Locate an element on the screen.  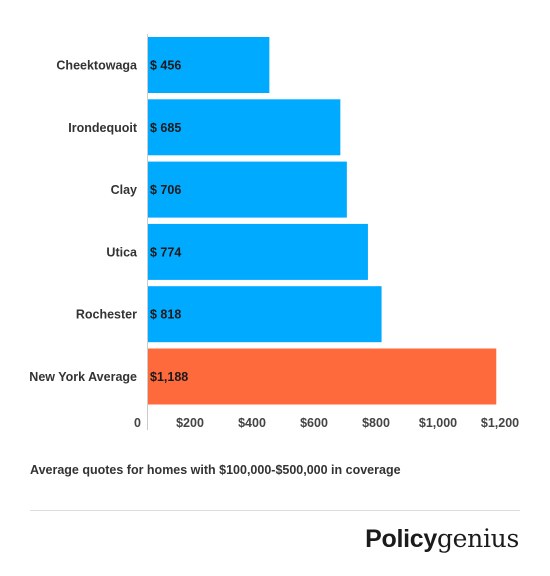
value-label: $ 706 is located at coordinates (165, 190).